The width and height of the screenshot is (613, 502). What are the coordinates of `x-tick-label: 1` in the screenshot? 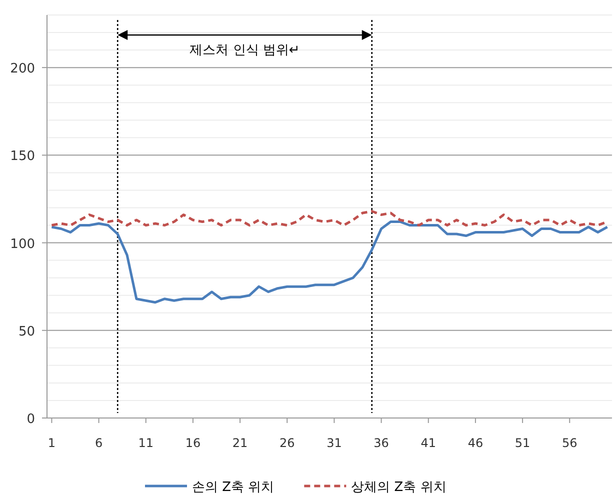 It's located at (52, 443).